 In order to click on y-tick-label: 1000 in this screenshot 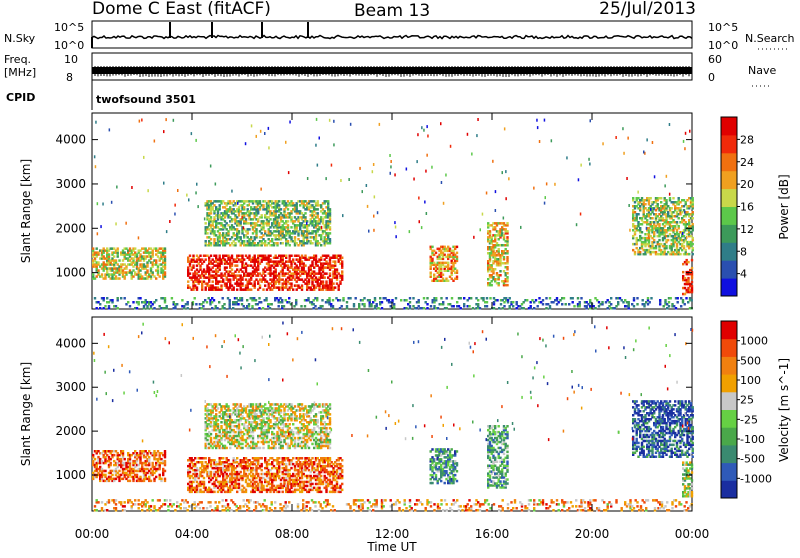, I will do `click(70, 273)`.